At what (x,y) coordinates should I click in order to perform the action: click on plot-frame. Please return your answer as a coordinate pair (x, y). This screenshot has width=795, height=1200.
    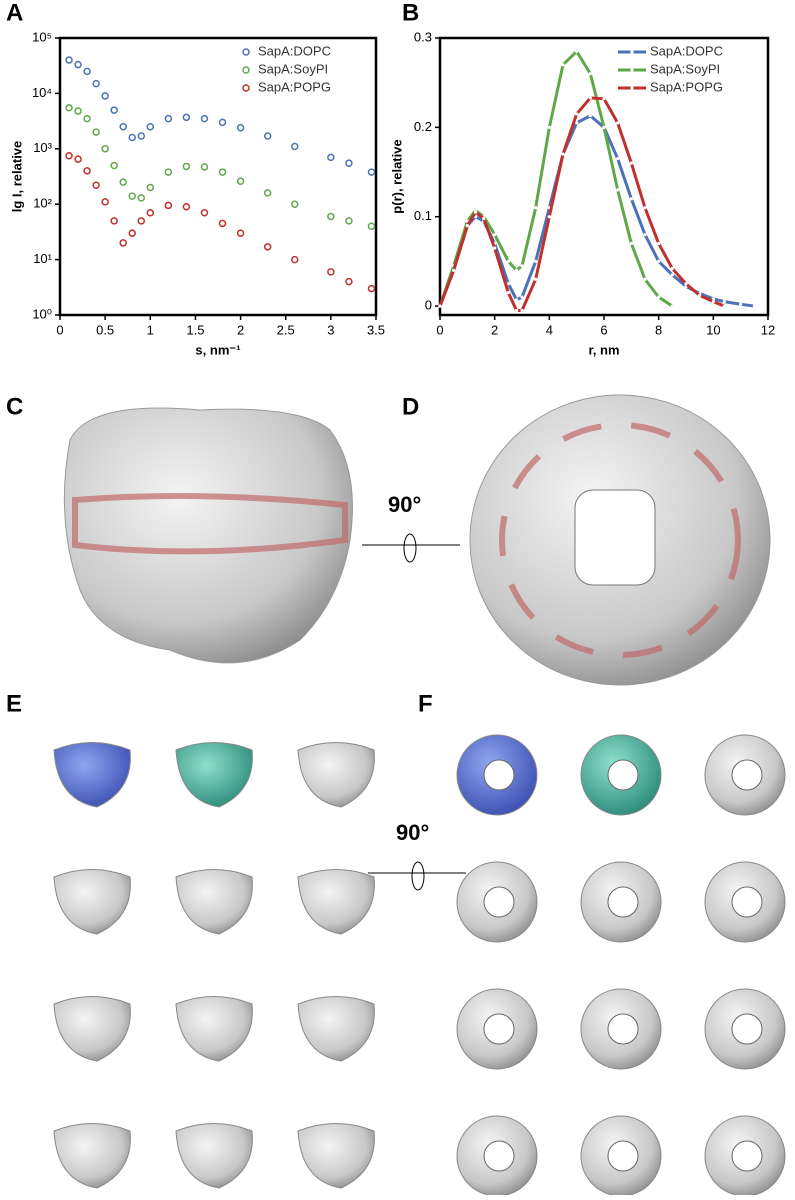
    Looking at the image, I should click on (218, 176).